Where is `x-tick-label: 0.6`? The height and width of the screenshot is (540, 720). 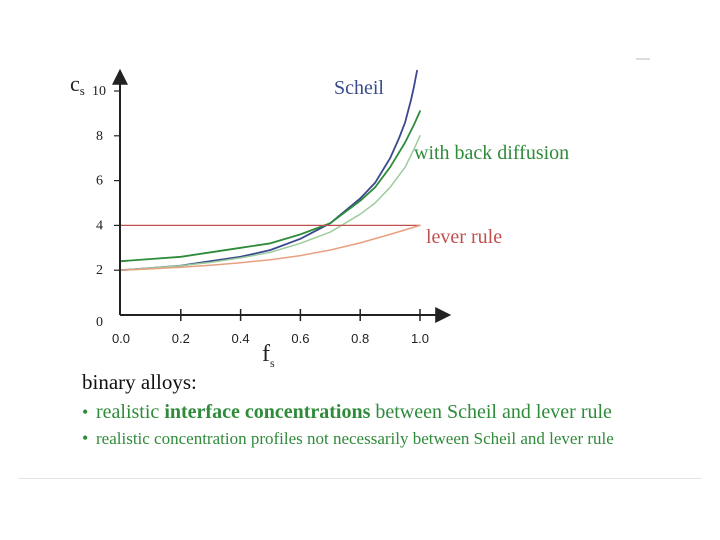 x-tick-label: 0.6 is located at coordinates (300, 338).